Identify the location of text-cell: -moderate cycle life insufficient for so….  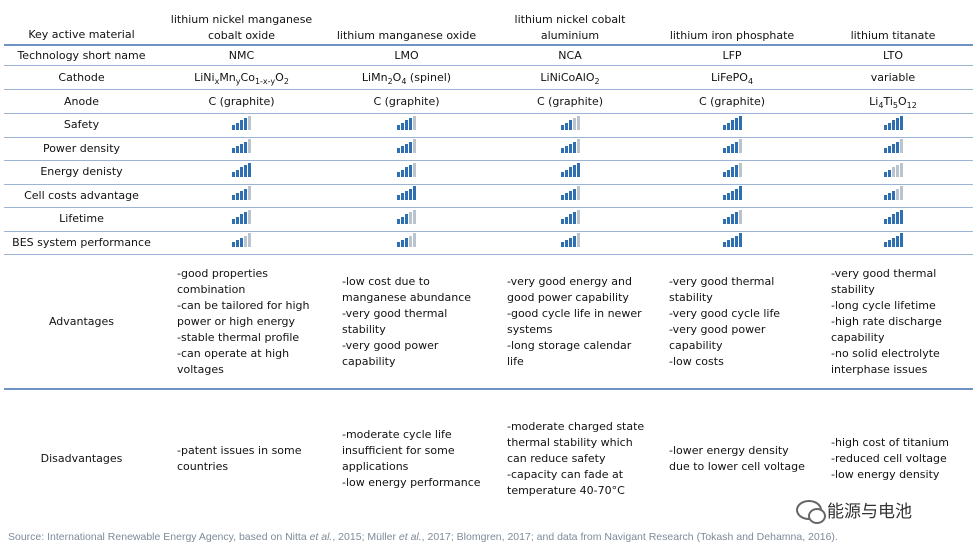
(411, 458).